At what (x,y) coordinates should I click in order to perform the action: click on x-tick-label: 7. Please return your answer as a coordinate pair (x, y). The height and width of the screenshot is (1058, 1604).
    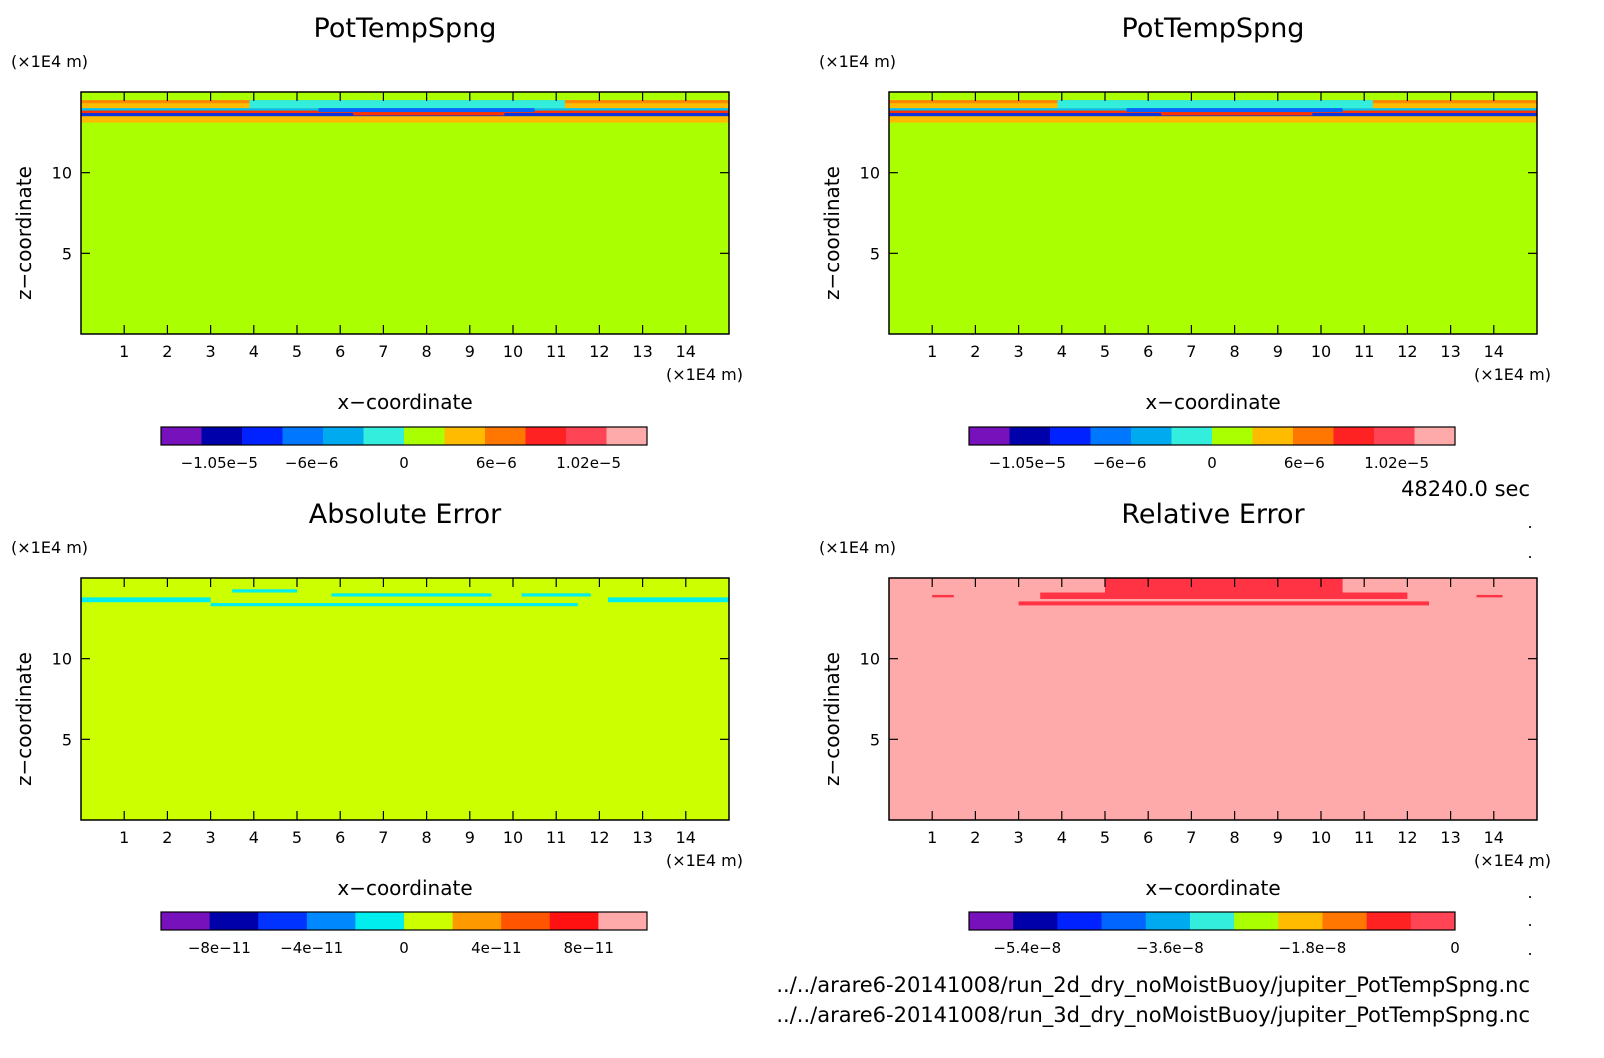
    Looking at the image, I should click on (383, 351).